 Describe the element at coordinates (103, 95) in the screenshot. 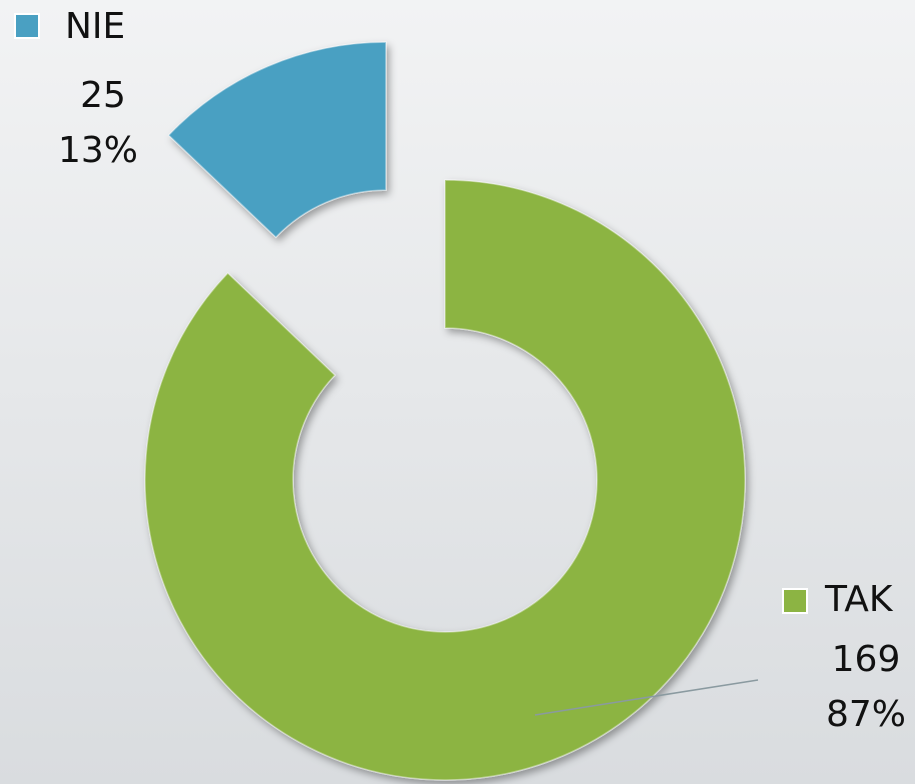

I see `value-label: 25` at that location.